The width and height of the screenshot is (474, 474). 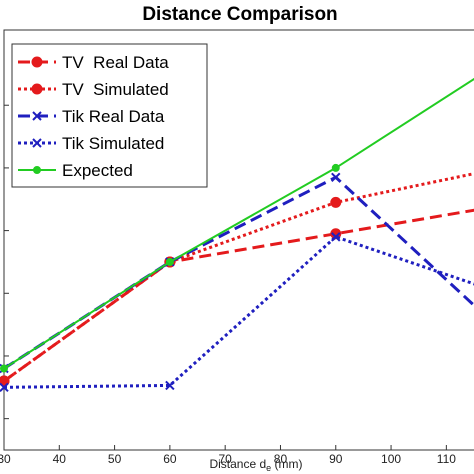 I want to click on x-tick-label-40: 40, so click(x=60, y=459).